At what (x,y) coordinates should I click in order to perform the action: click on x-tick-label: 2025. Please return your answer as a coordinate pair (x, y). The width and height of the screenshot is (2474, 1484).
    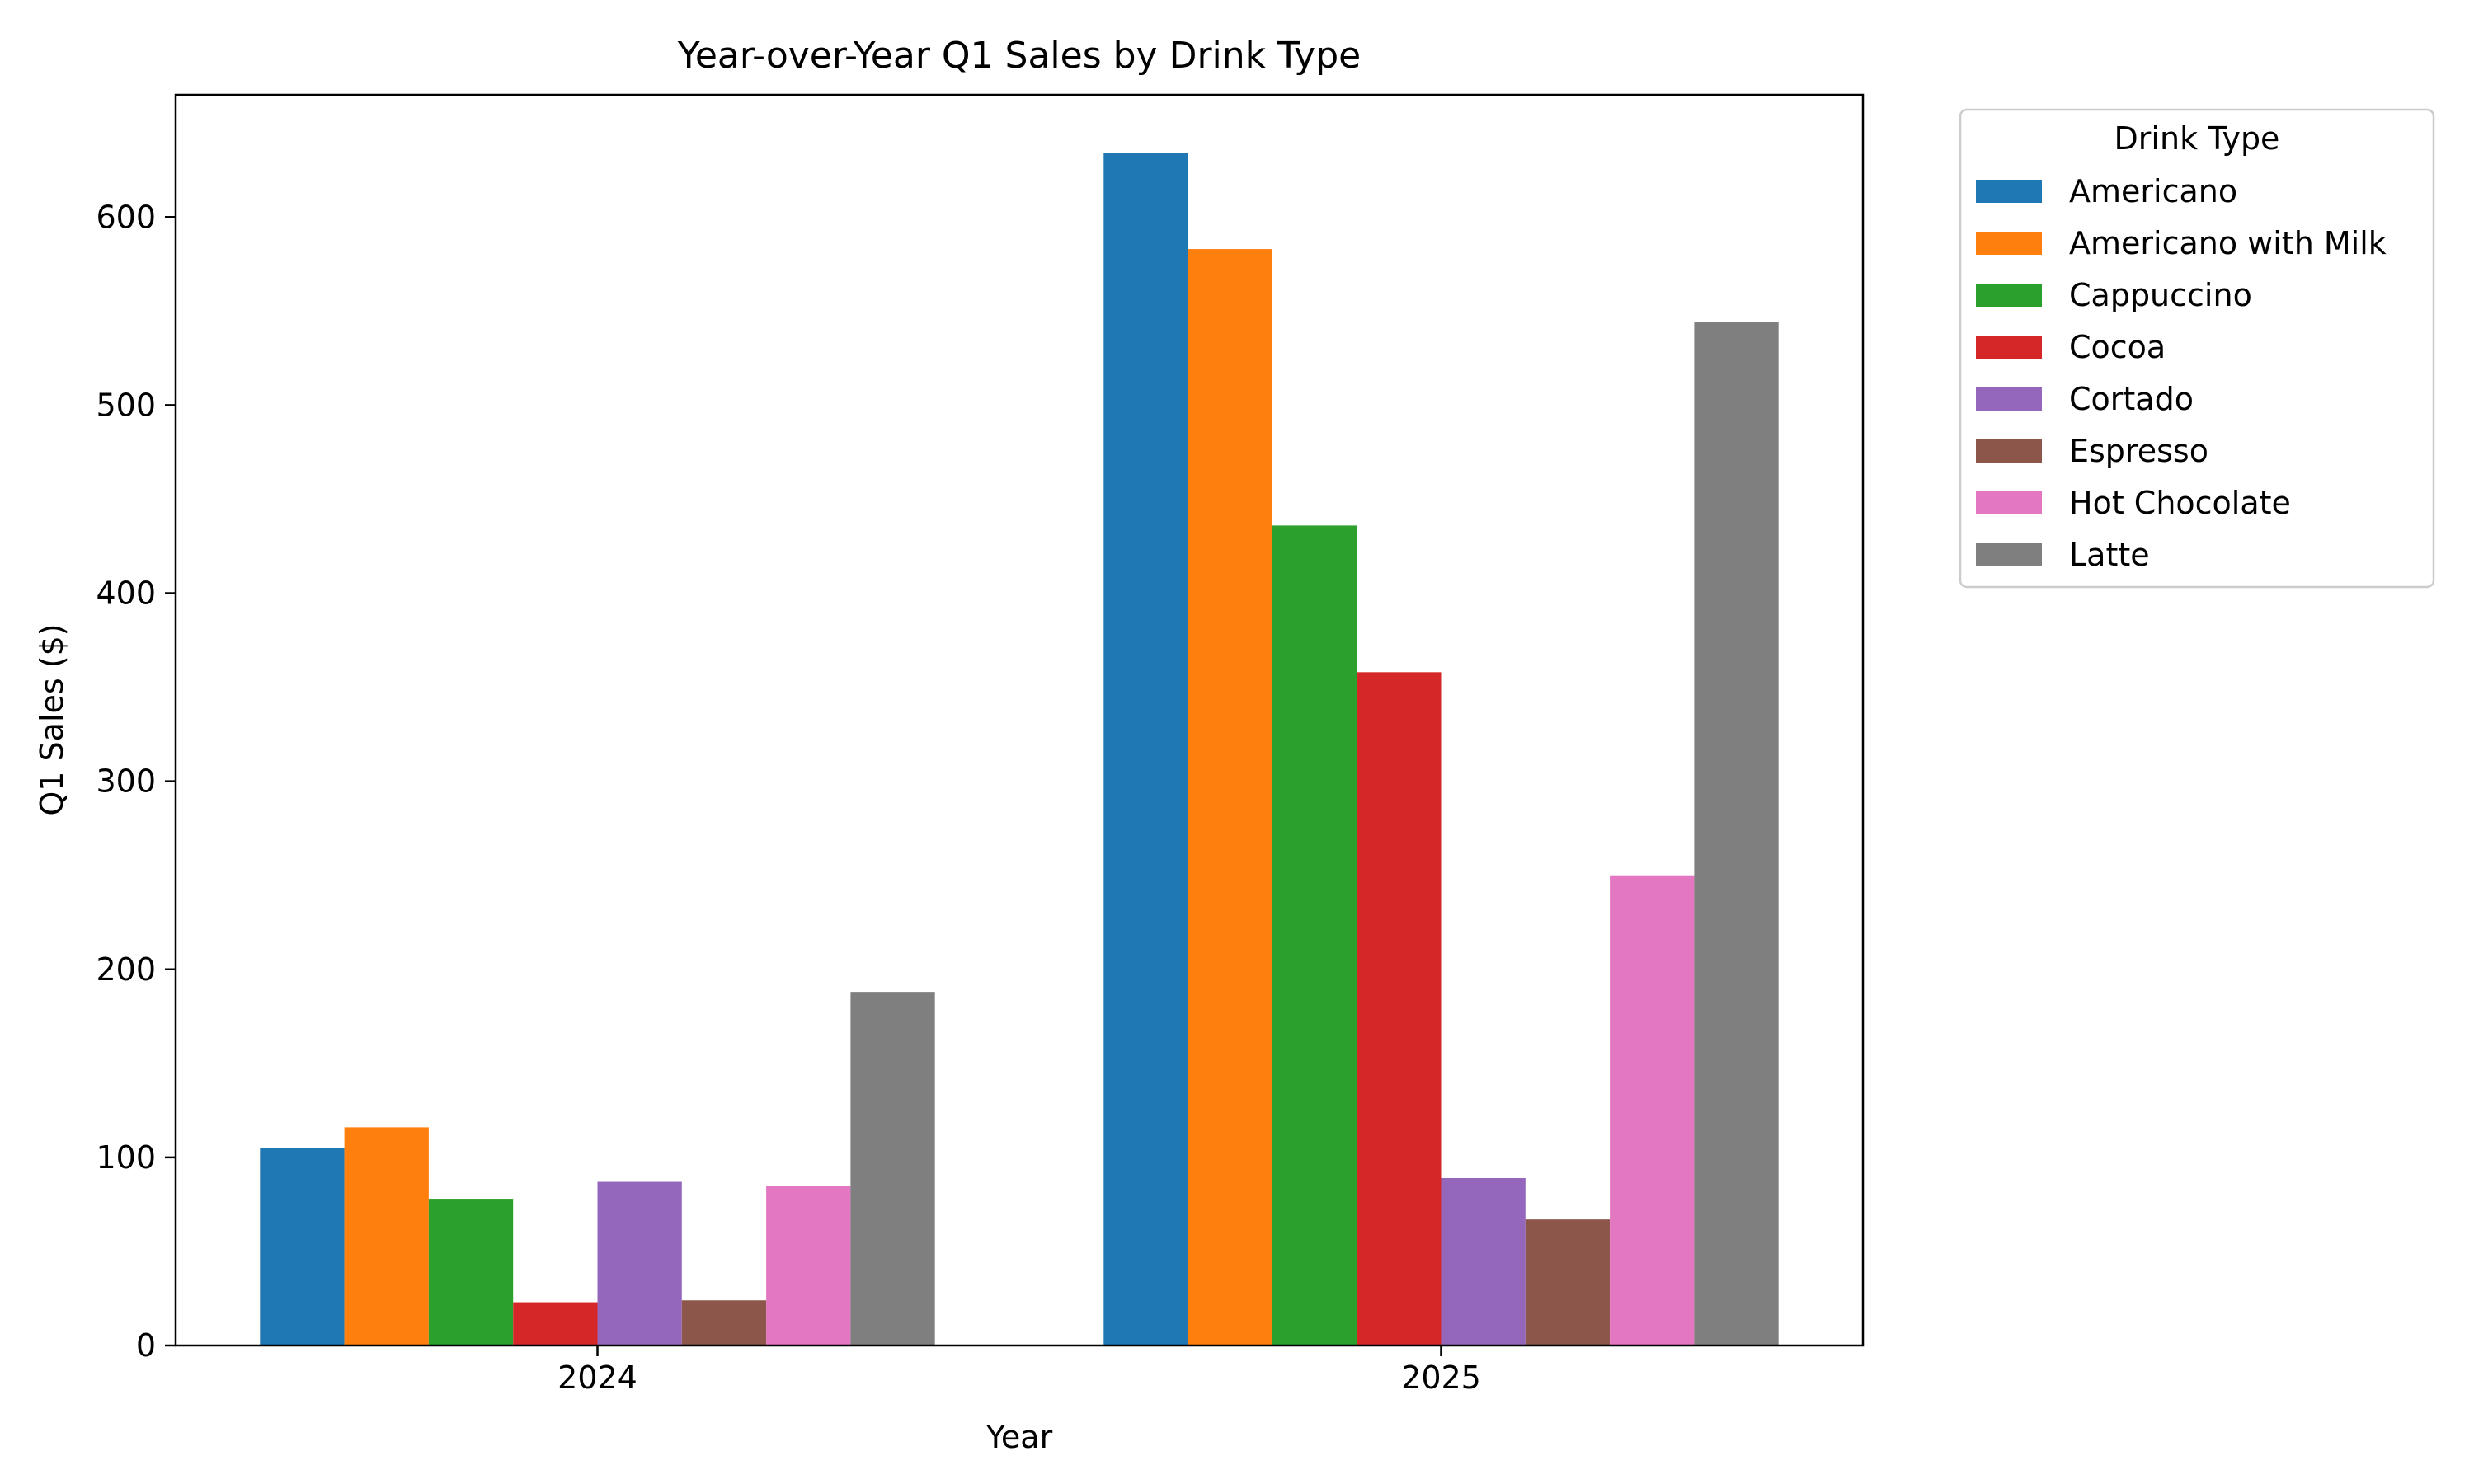
    Looking at the image, I should click on (1441, 1378).